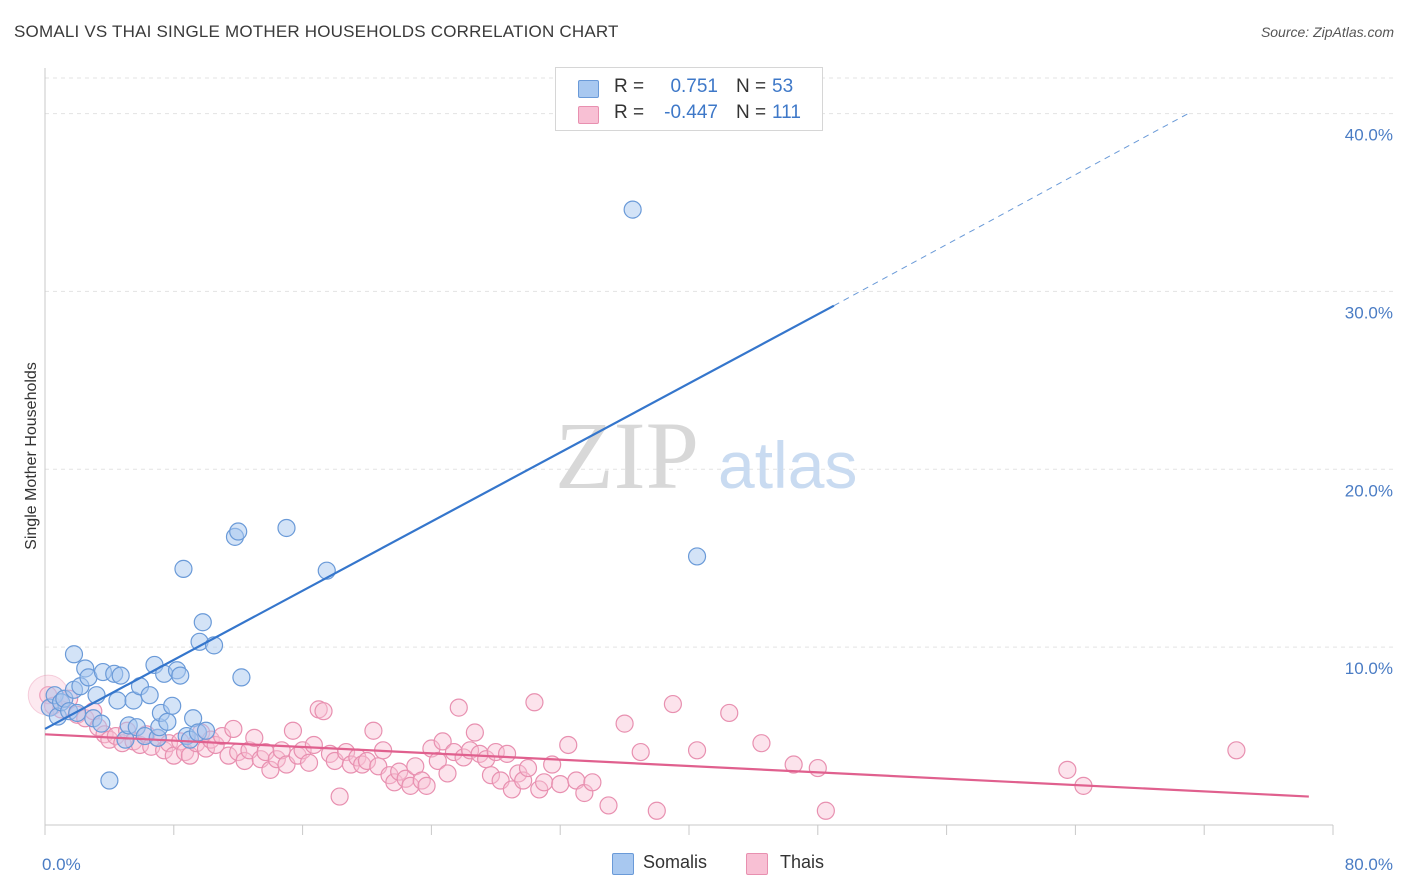 The width and height of the screenshot is (1406, 892). I want to click on trend-line-thais, so click(676, 765).